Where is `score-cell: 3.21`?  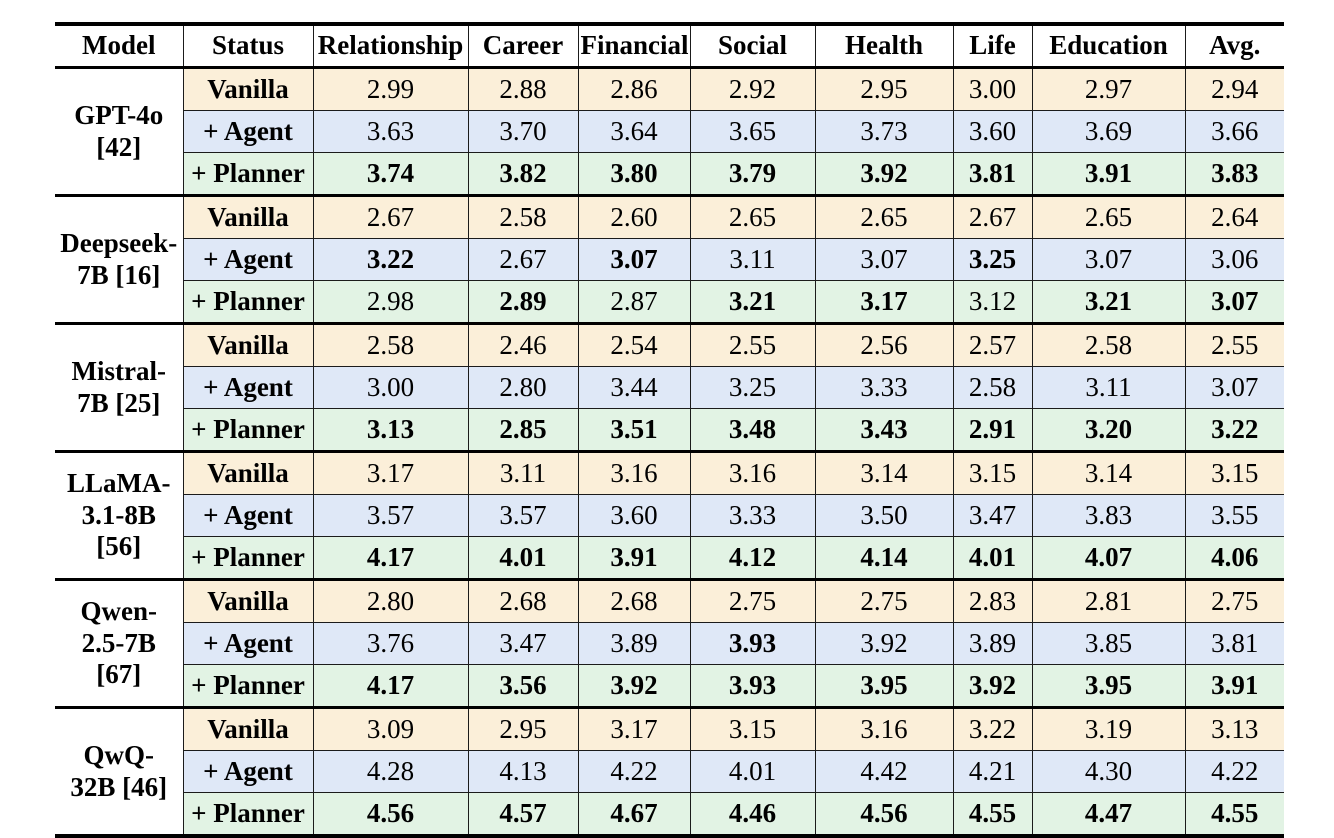
score-cell: 3.21 is located at coordinates (752, 302).